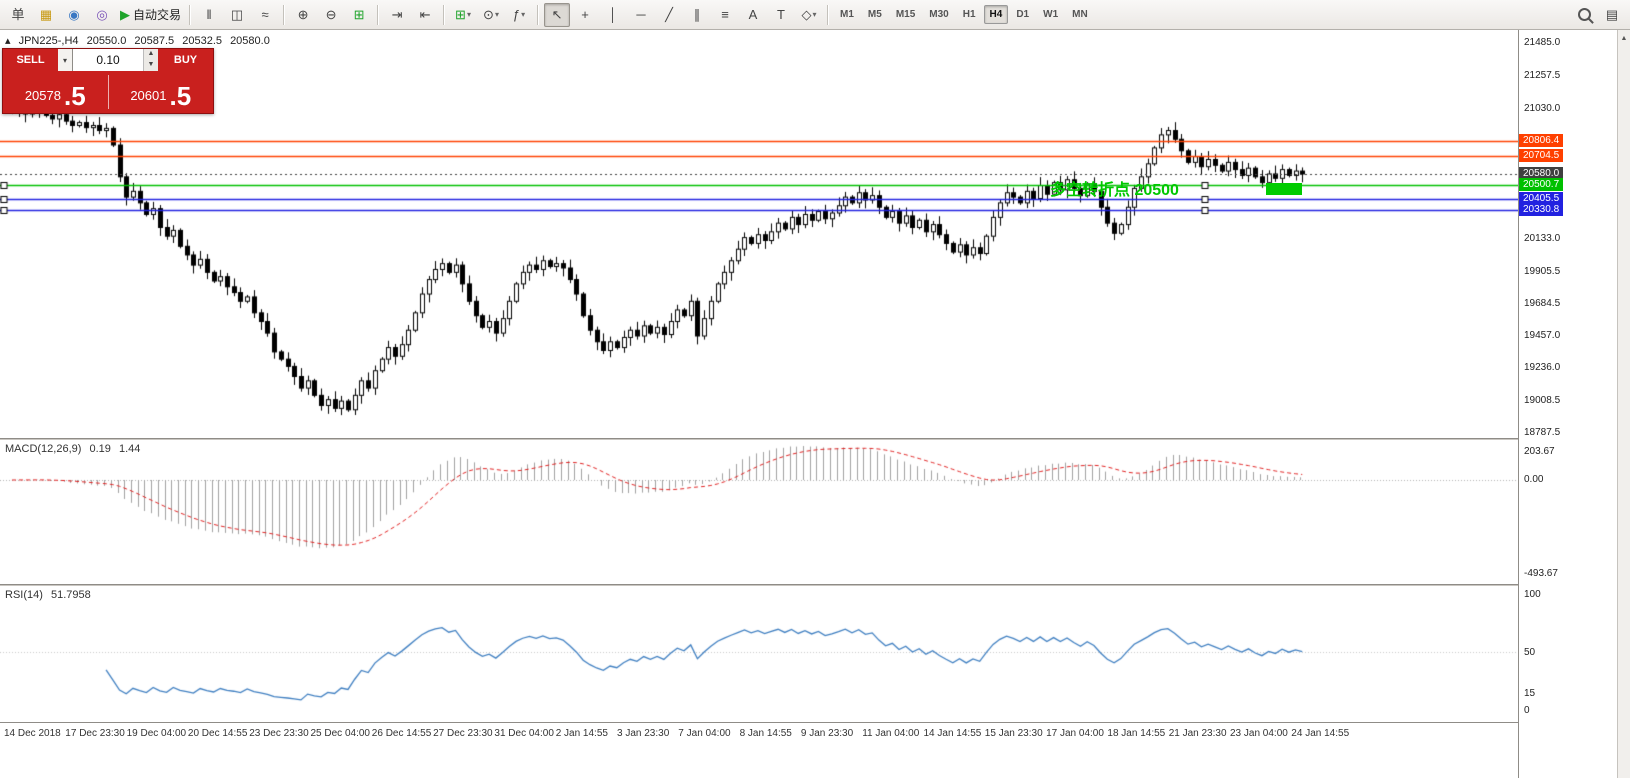 This screenshot has width=1630, height=778. I want to click on macd-axis-label: 0.00, so click(1534, 479).